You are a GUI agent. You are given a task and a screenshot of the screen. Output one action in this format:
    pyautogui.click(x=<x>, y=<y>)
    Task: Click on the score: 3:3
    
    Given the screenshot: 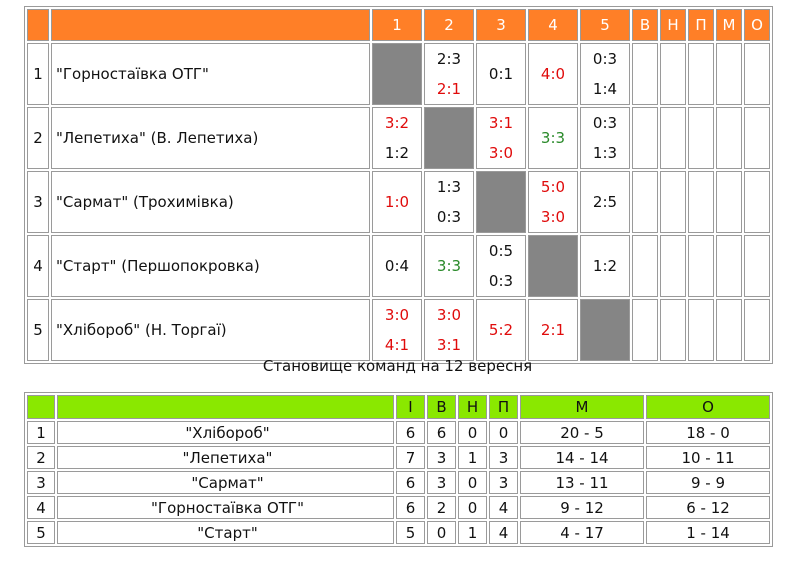 What is the action you would take?
    pyautogui.click(x=449, y=266)
    